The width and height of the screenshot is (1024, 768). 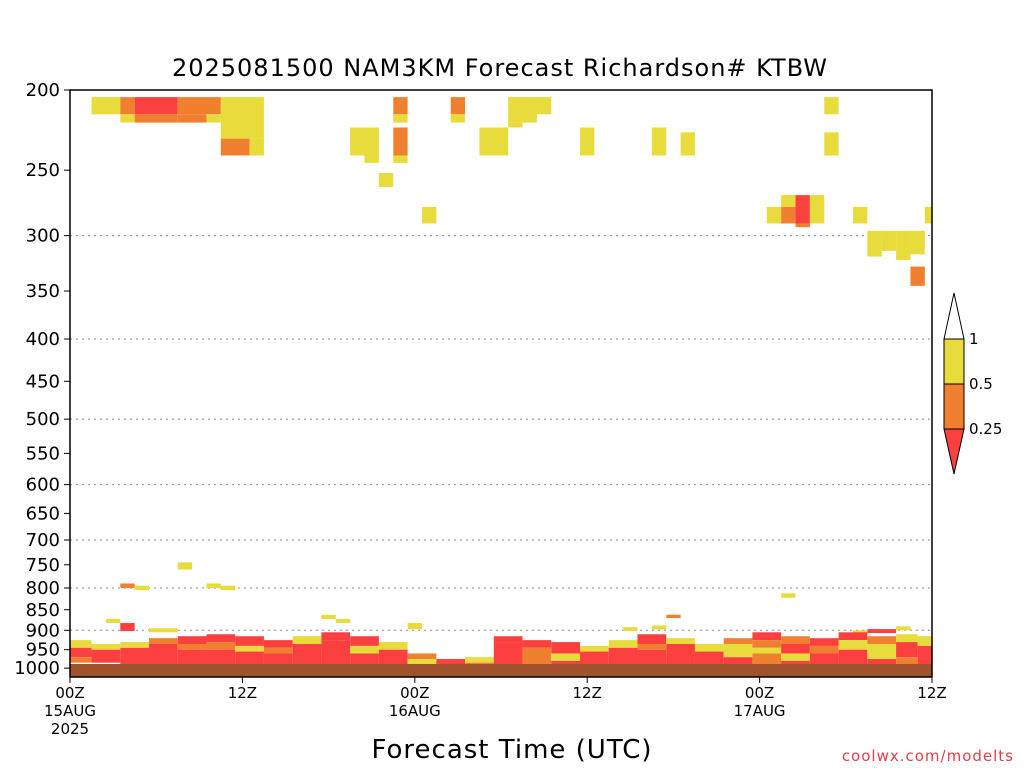 What do you see at coordinates (43, 630) in the screenshot?
I see `y-tick-label: 900` at bounding box center [43, 630].